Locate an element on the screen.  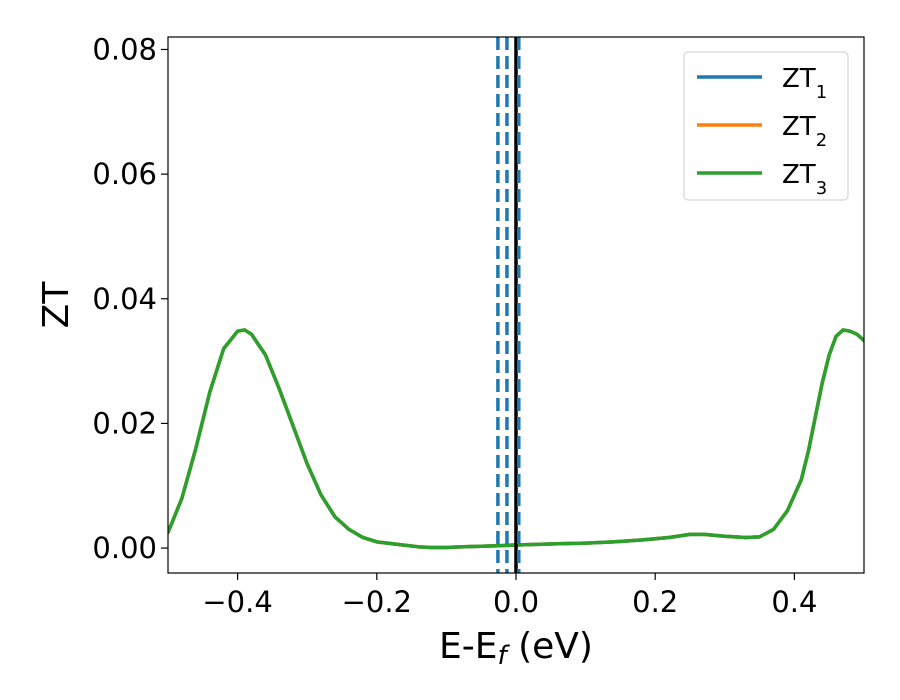
x-axis-label: E-Ef (eV) is located at coordinates (516, 648).